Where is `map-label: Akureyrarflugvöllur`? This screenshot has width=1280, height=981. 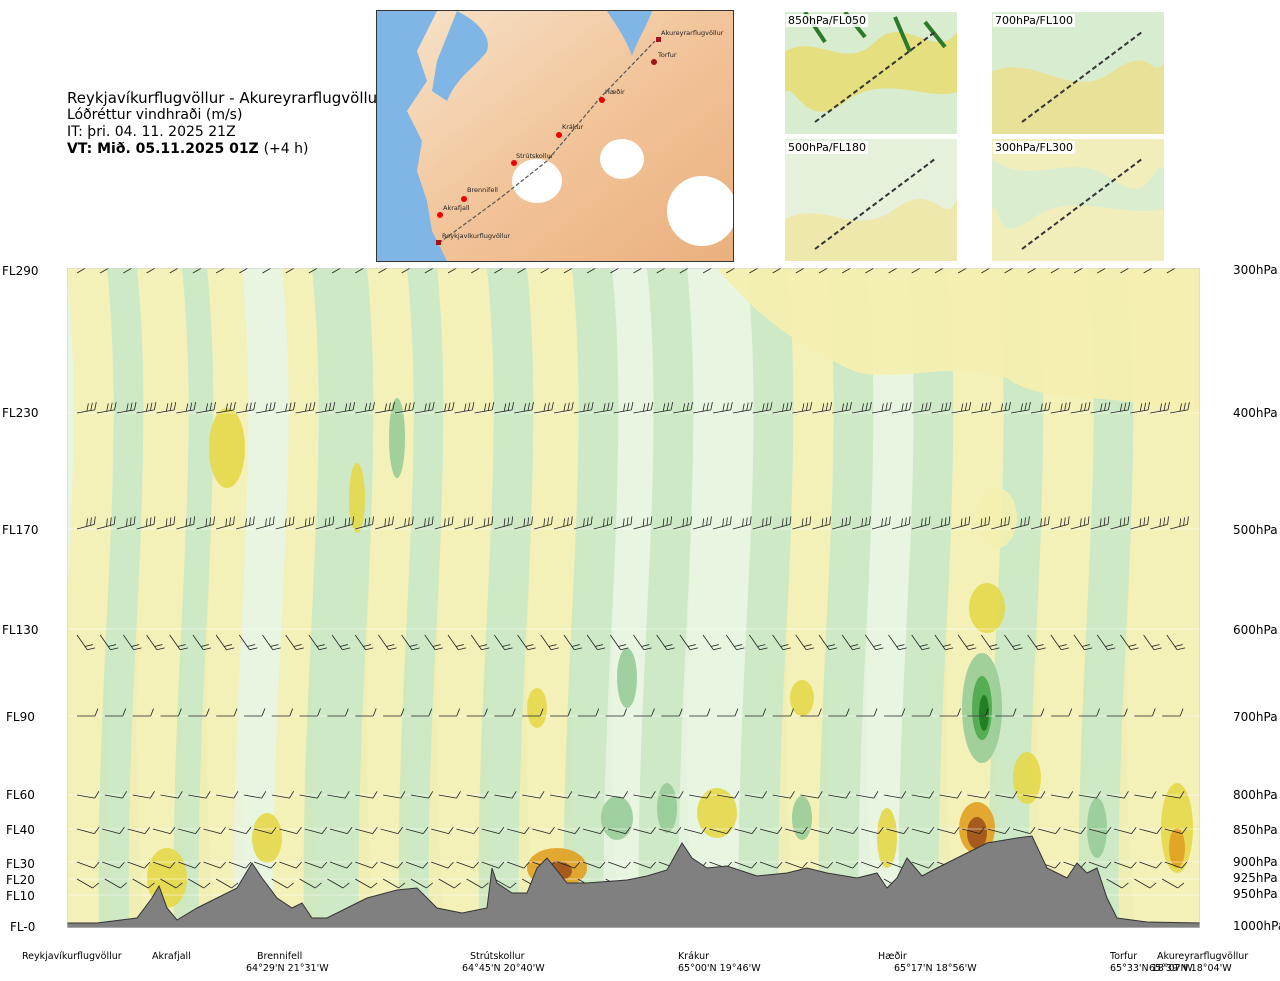 map-label: Akureyrarflugvöllur is located at coordinates (692, 33).